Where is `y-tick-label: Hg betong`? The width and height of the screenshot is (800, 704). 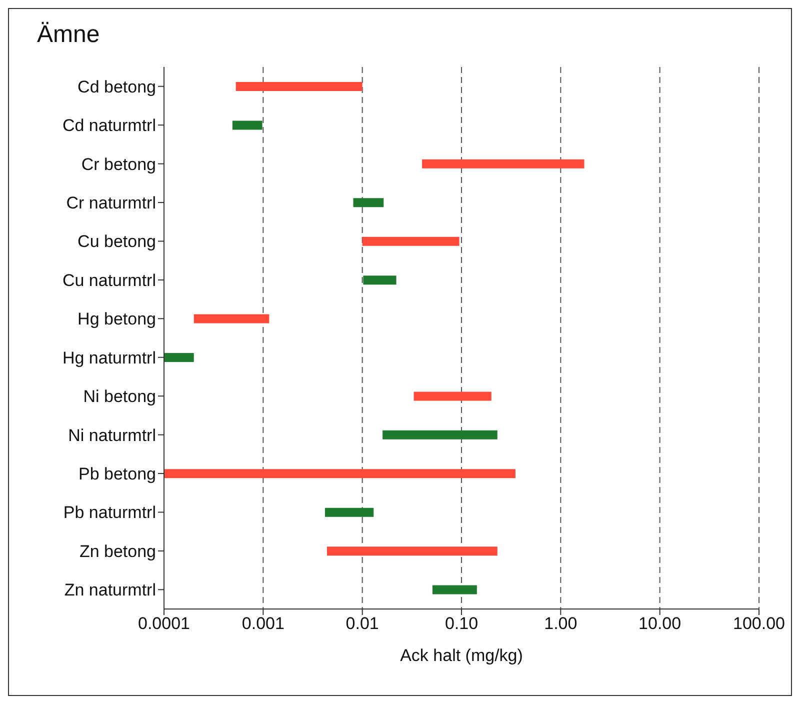
y-tick-label: Hg betong is located at coordinates (117, 319).